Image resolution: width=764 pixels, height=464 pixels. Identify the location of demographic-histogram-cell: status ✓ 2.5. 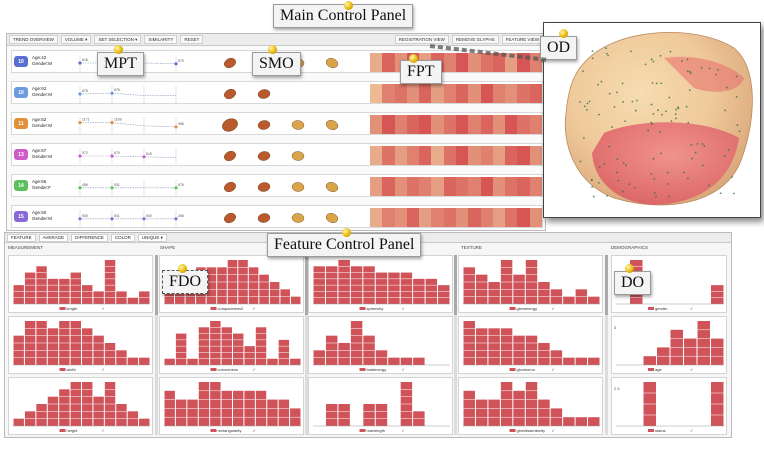
(669, 406).